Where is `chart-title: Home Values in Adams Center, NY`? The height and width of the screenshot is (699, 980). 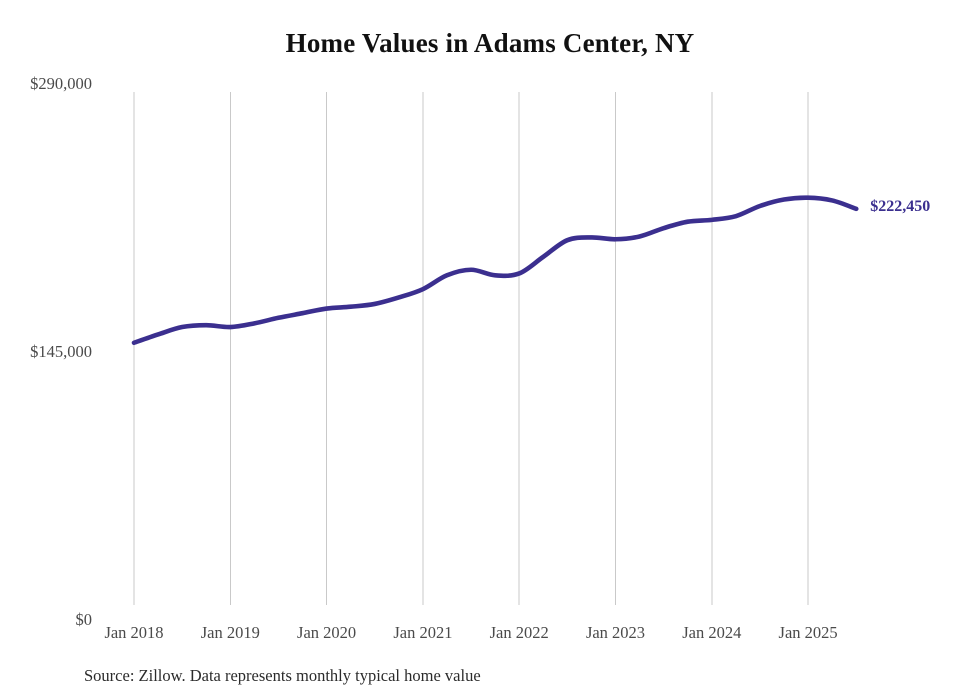 chart-title: Home Values in Adams Center, NY is located at coordinates (490, 43).